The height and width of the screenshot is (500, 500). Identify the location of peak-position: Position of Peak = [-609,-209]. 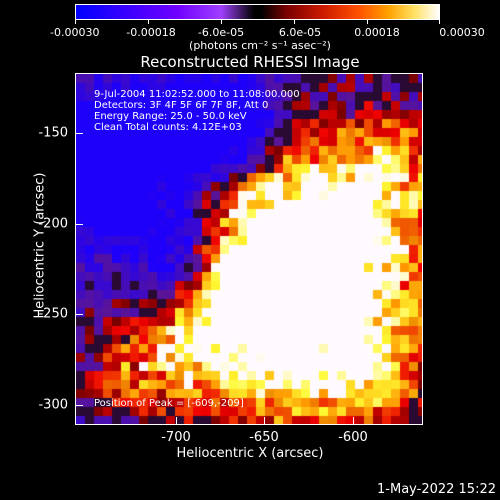
(169, 403).